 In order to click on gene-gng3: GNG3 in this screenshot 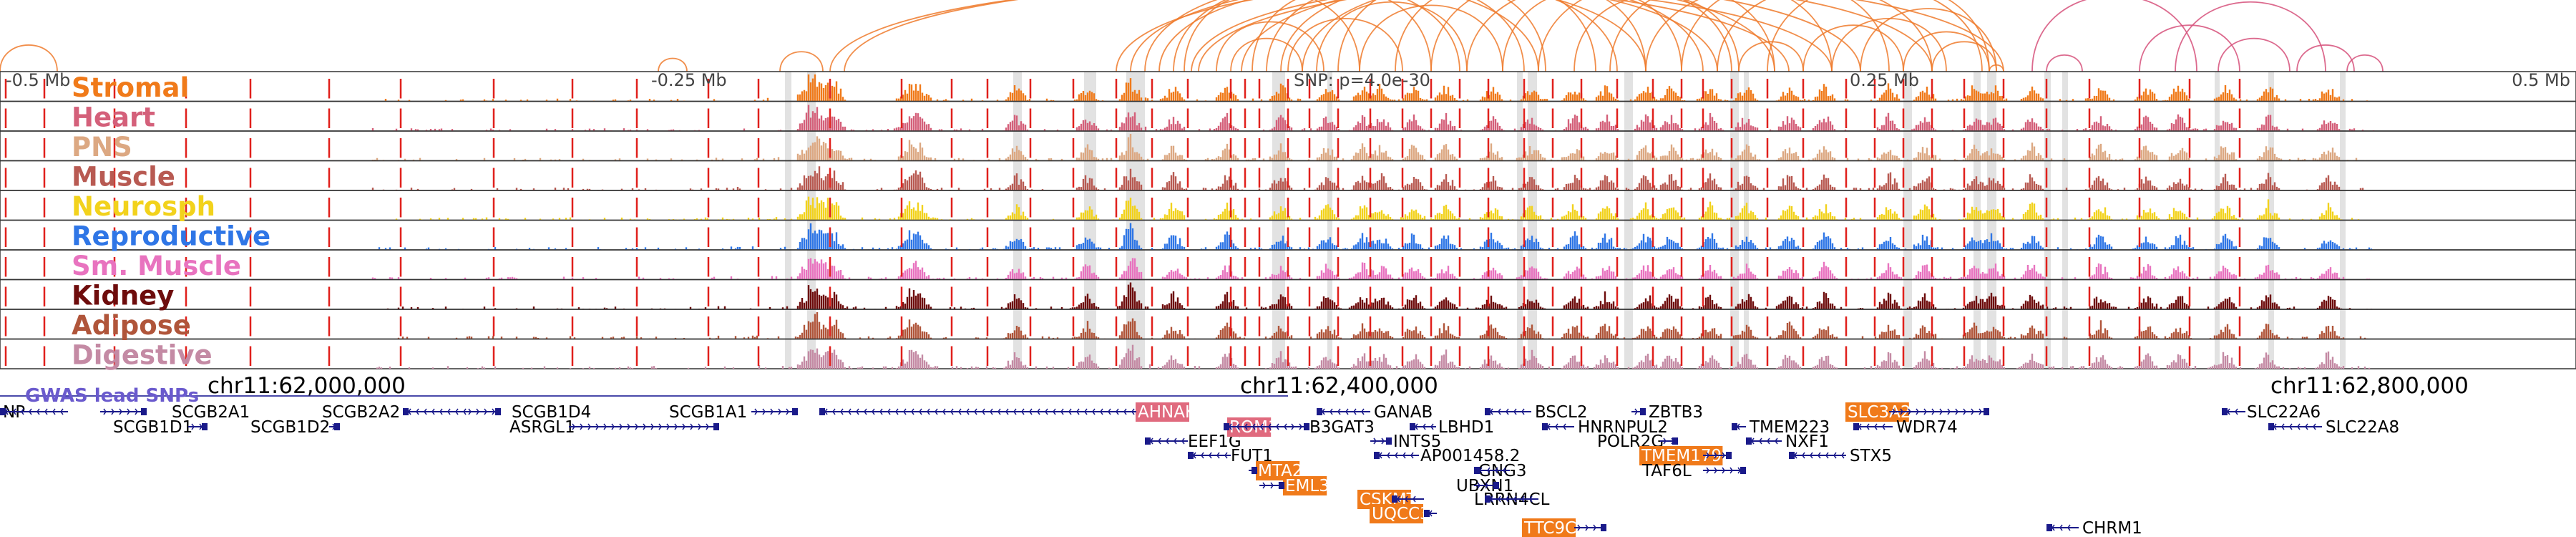, I will do `click(1500, 471)`.